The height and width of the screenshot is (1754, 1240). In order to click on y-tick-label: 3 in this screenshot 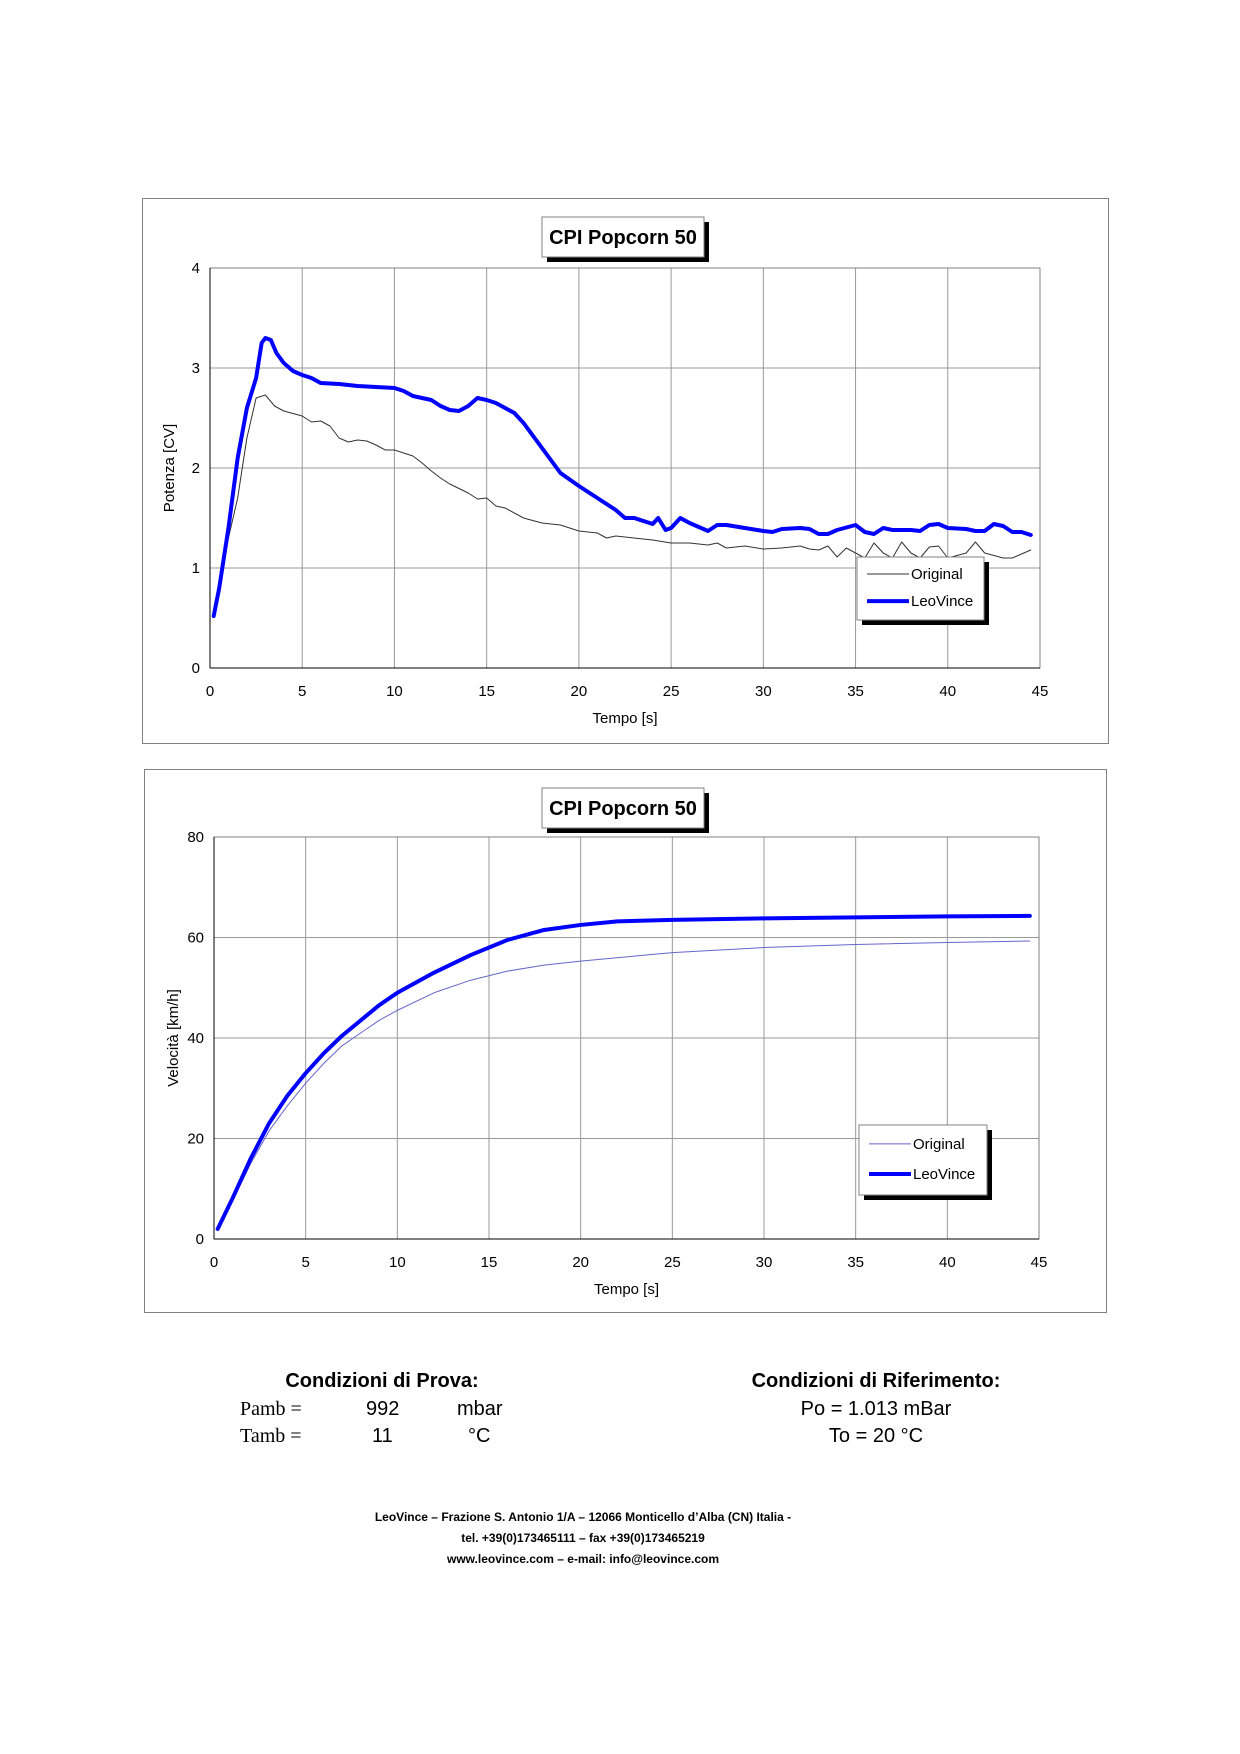, I will do `click(196, 368)`.